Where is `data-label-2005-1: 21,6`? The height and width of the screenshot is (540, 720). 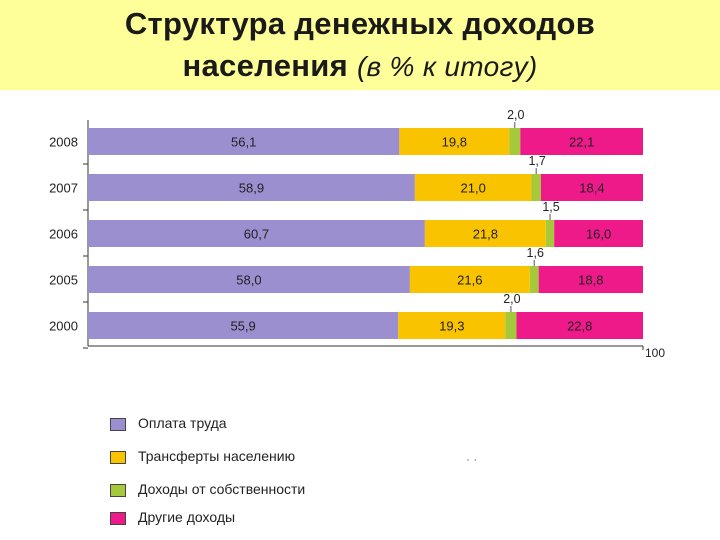 data-label-2005-1: 21,6 is located at coordinates (469, 280).